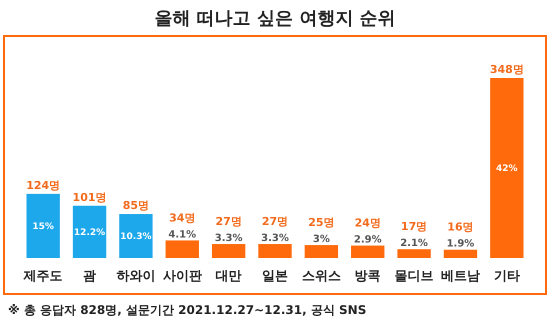 This screenshot has height=328, width=550. I want to click on annotation: 42%, so click(507, 169).